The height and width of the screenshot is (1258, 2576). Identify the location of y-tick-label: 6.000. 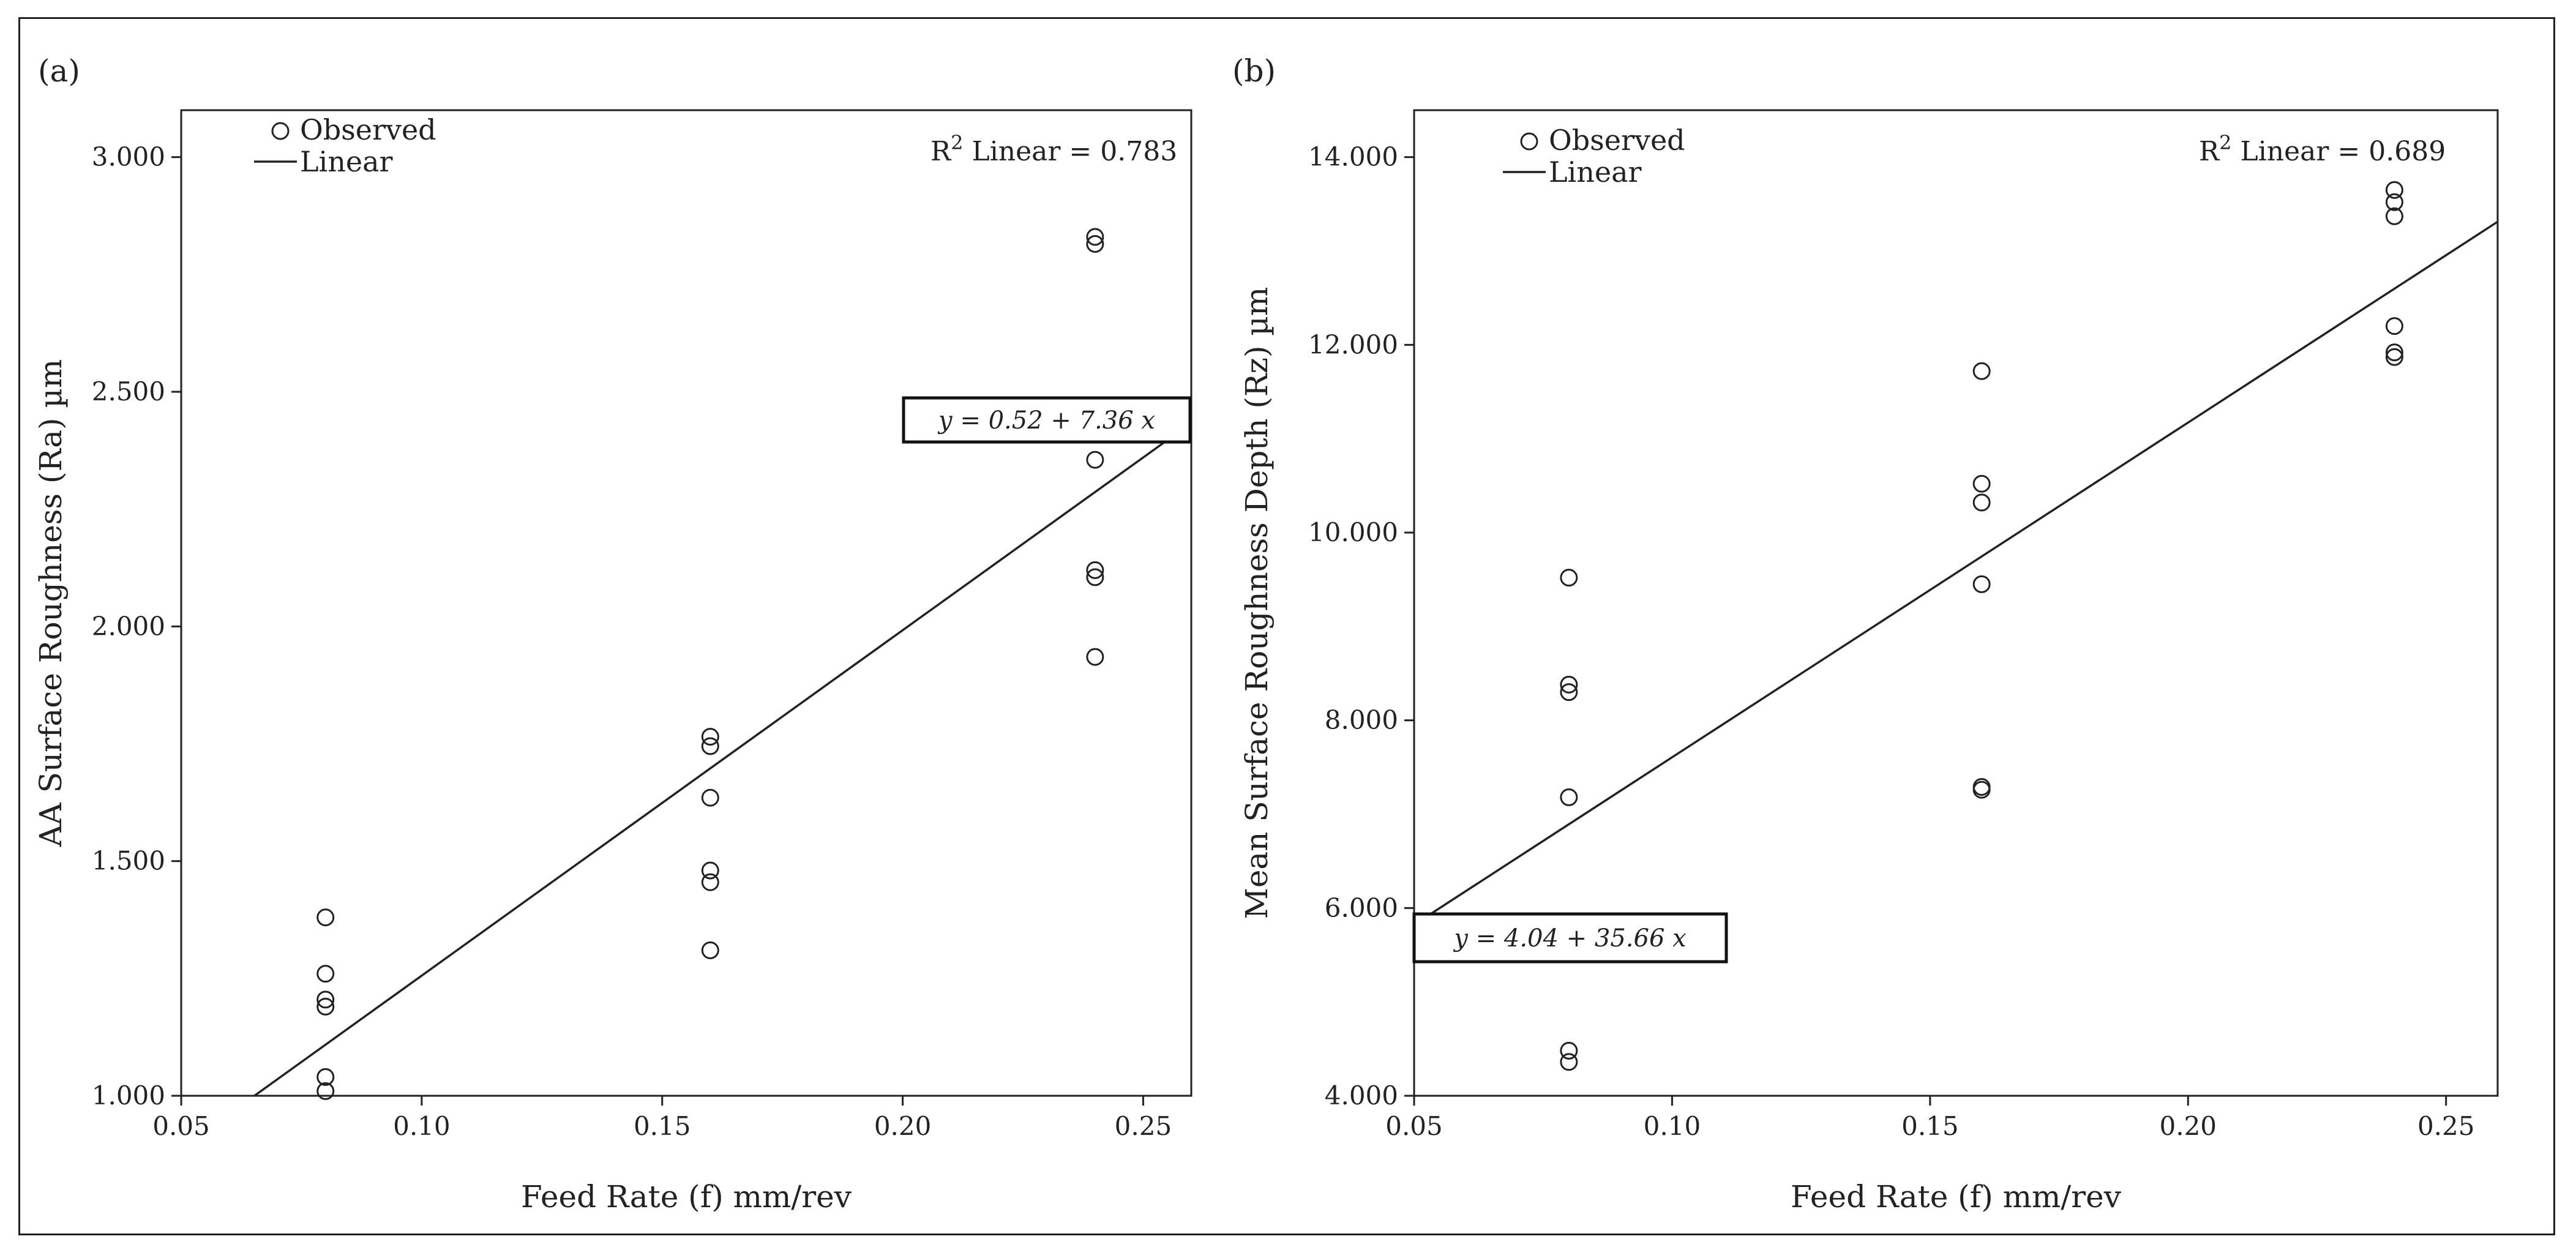
(1362, 908).